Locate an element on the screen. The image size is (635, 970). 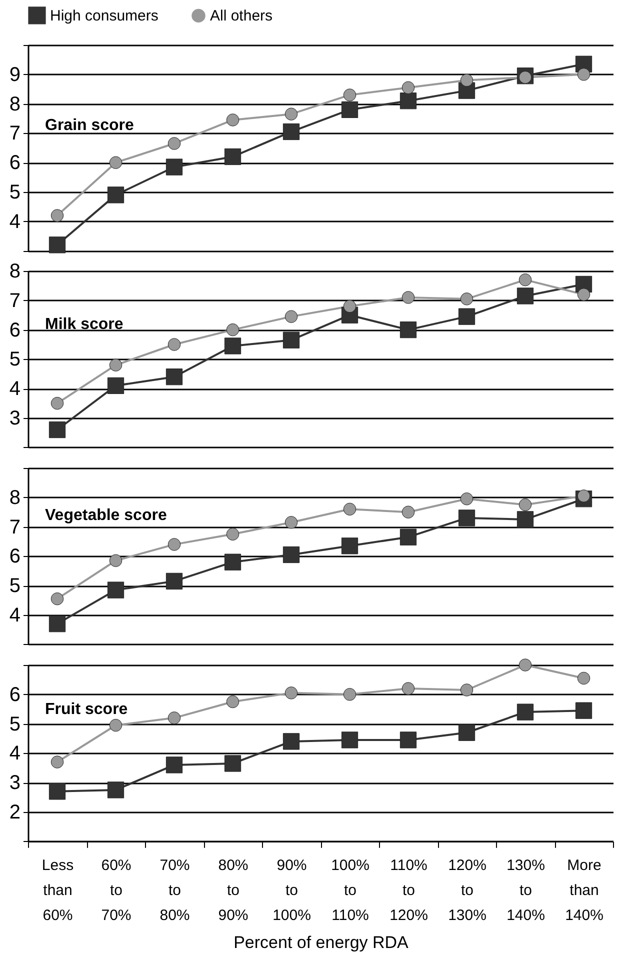
x-axis-title: Percent of energy RDA is located at coordinates (322, 942).